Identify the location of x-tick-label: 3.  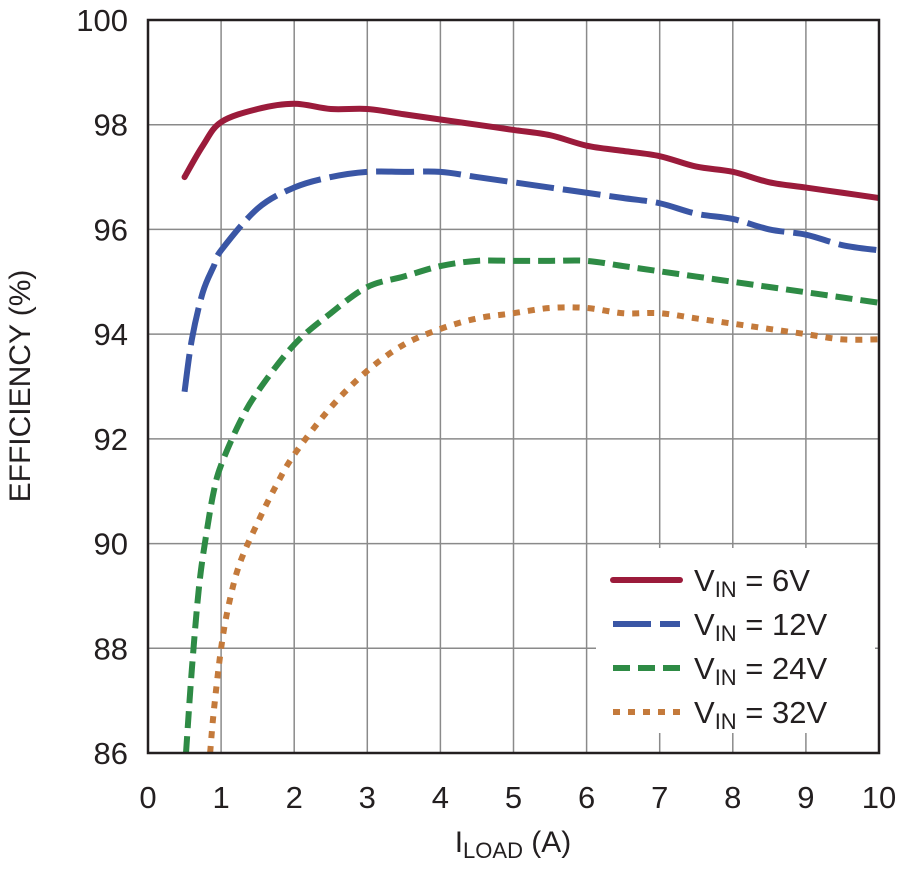
(367, 797).